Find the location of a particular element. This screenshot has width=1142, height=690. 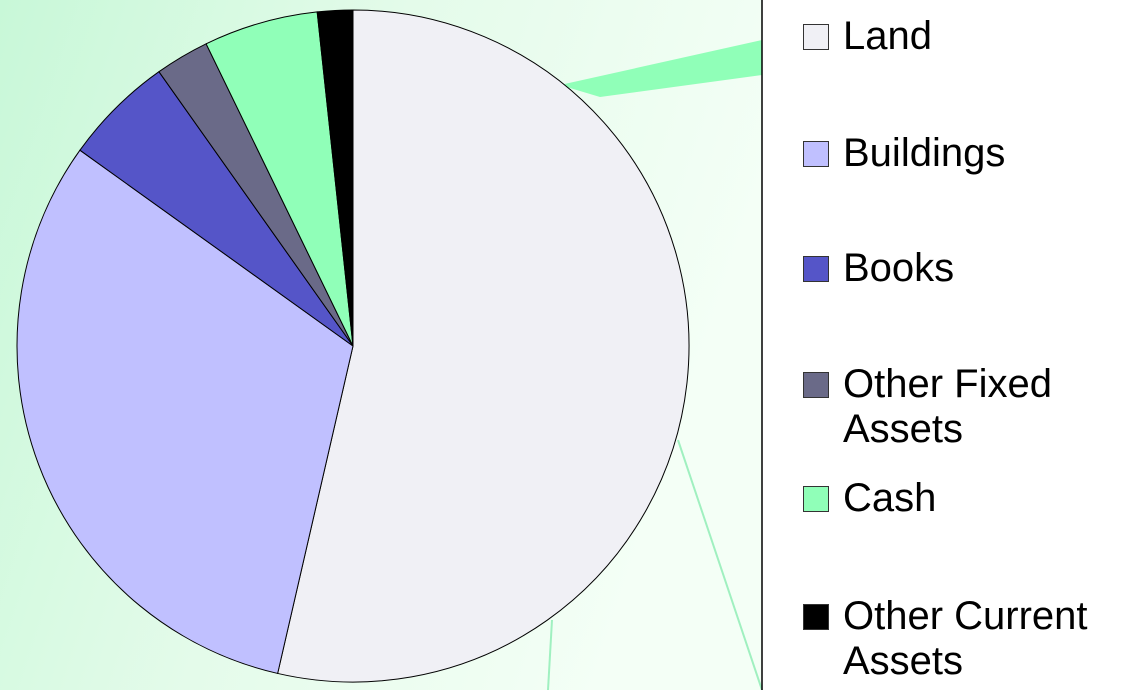

legend-item: Buildings is located at coordinates (970, 153).